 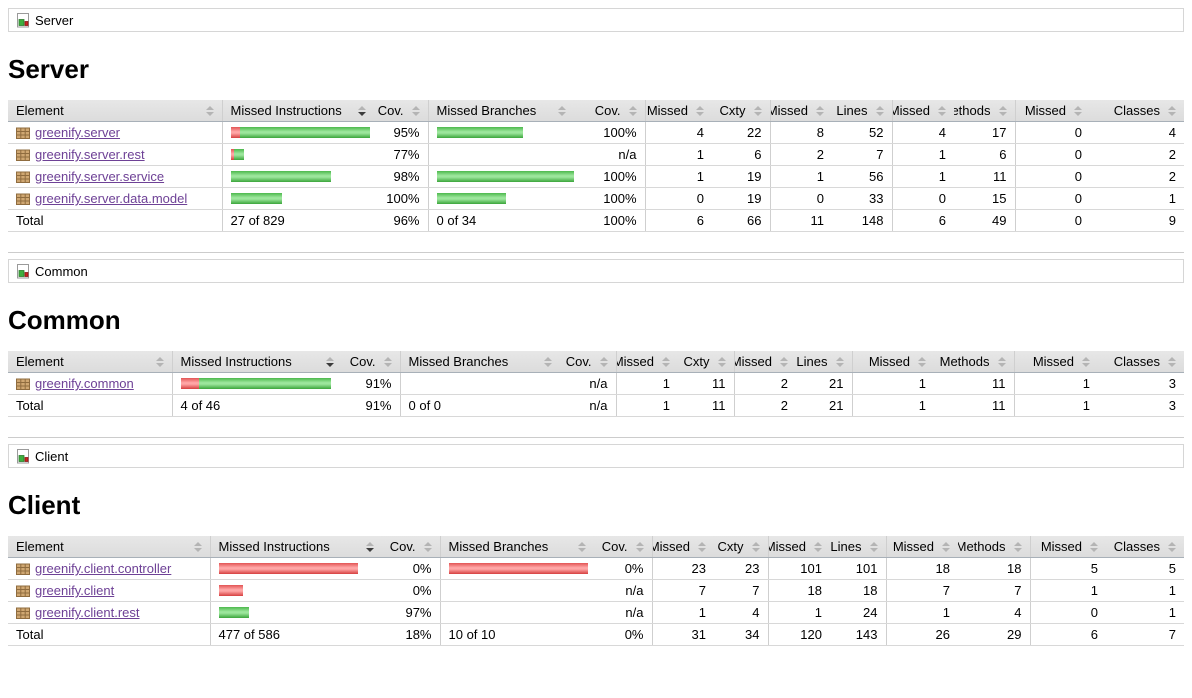 I want to click on missed-branches-cell, so click(x=501, y=154).